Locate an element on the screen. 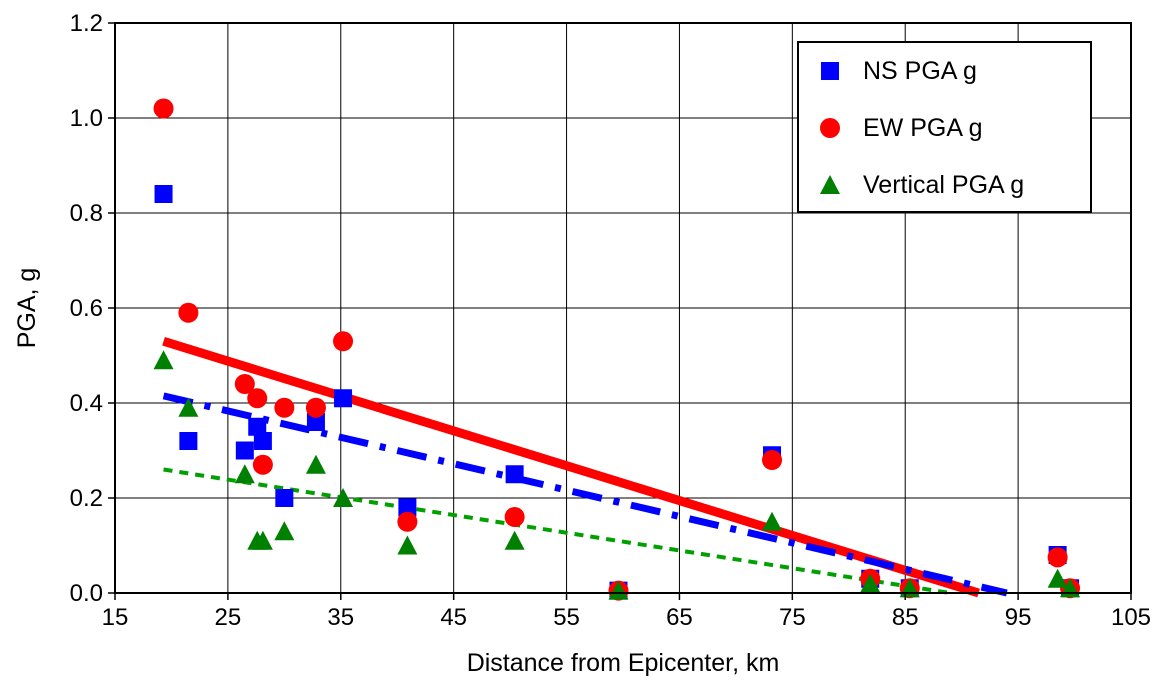  y-tick-label: 0.0 is located at coordinates (86, 593).